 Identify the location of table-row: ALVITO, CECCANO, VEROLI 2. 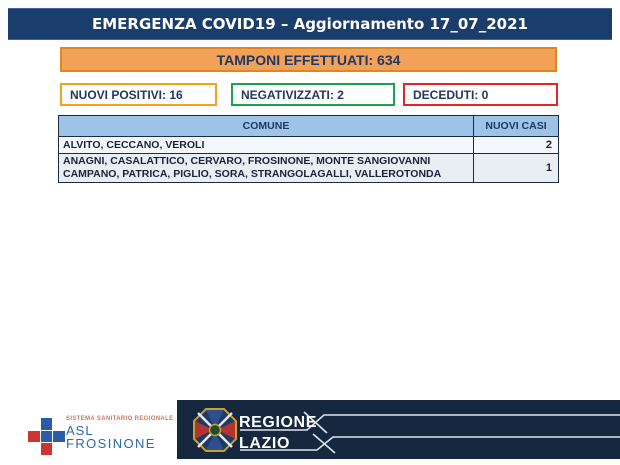
(308, 145).